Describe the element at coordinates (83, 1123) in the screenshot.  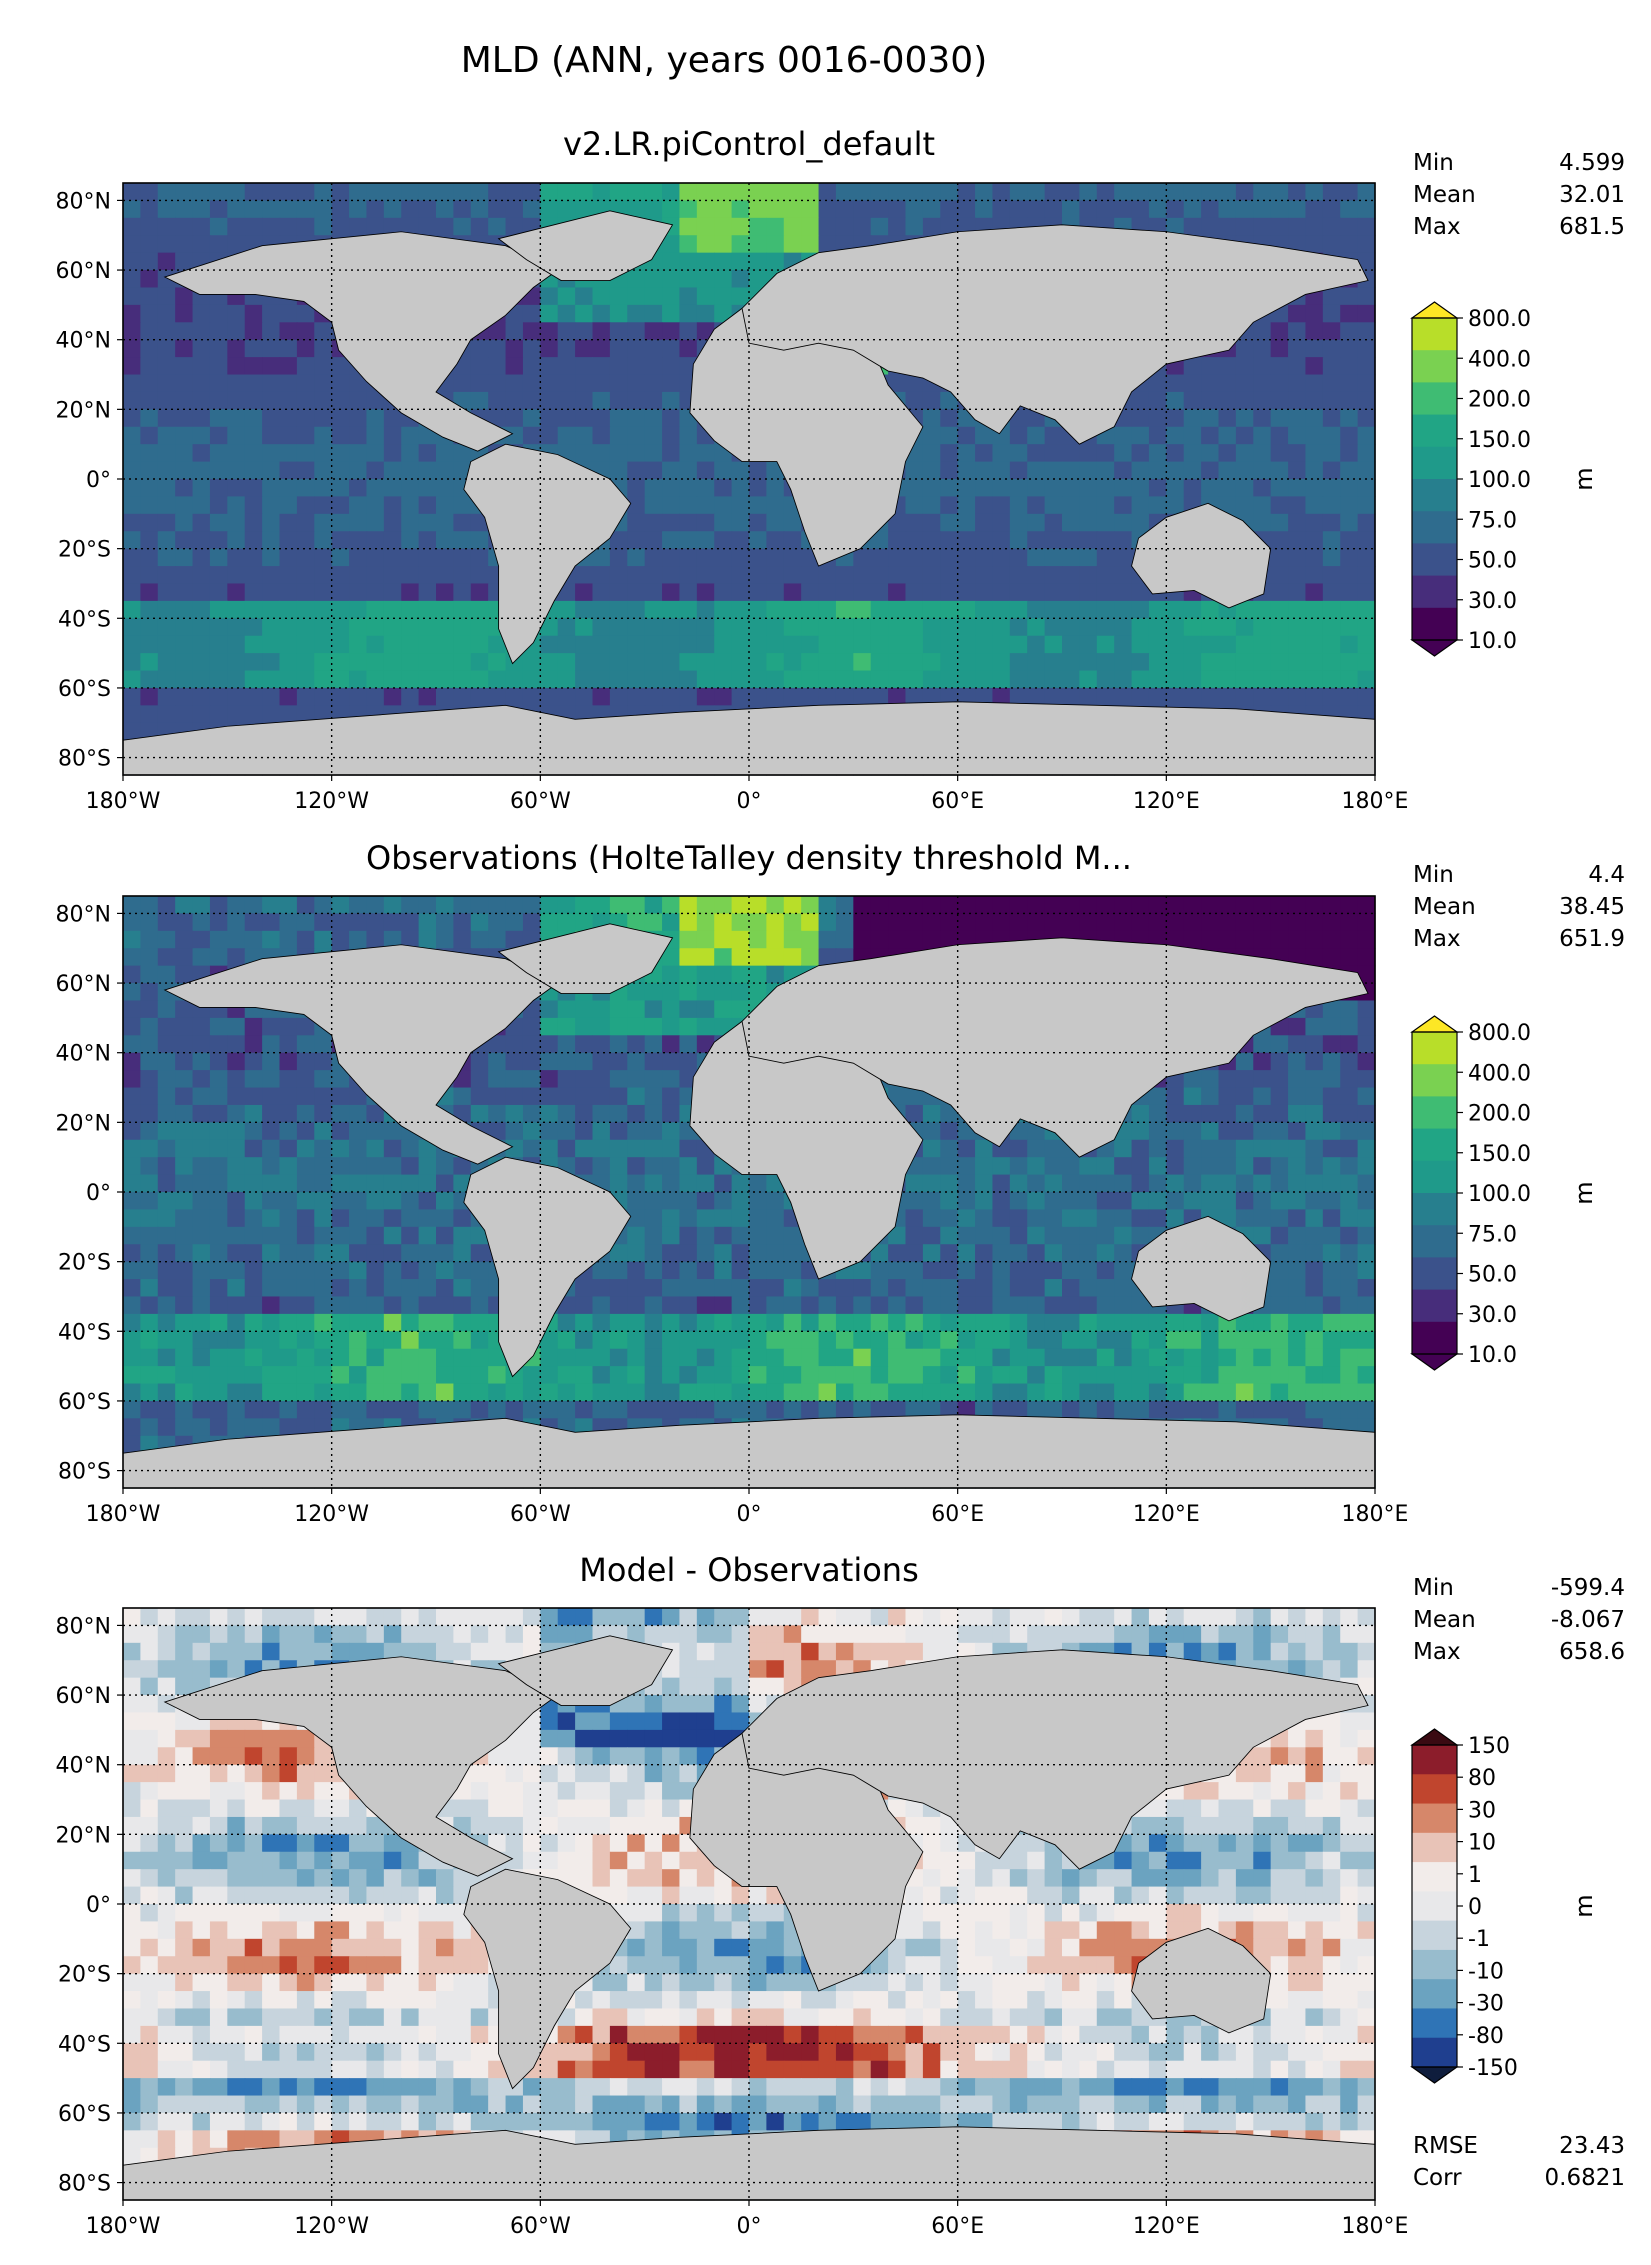
I see `y-tick-label: 20°N` at that location.